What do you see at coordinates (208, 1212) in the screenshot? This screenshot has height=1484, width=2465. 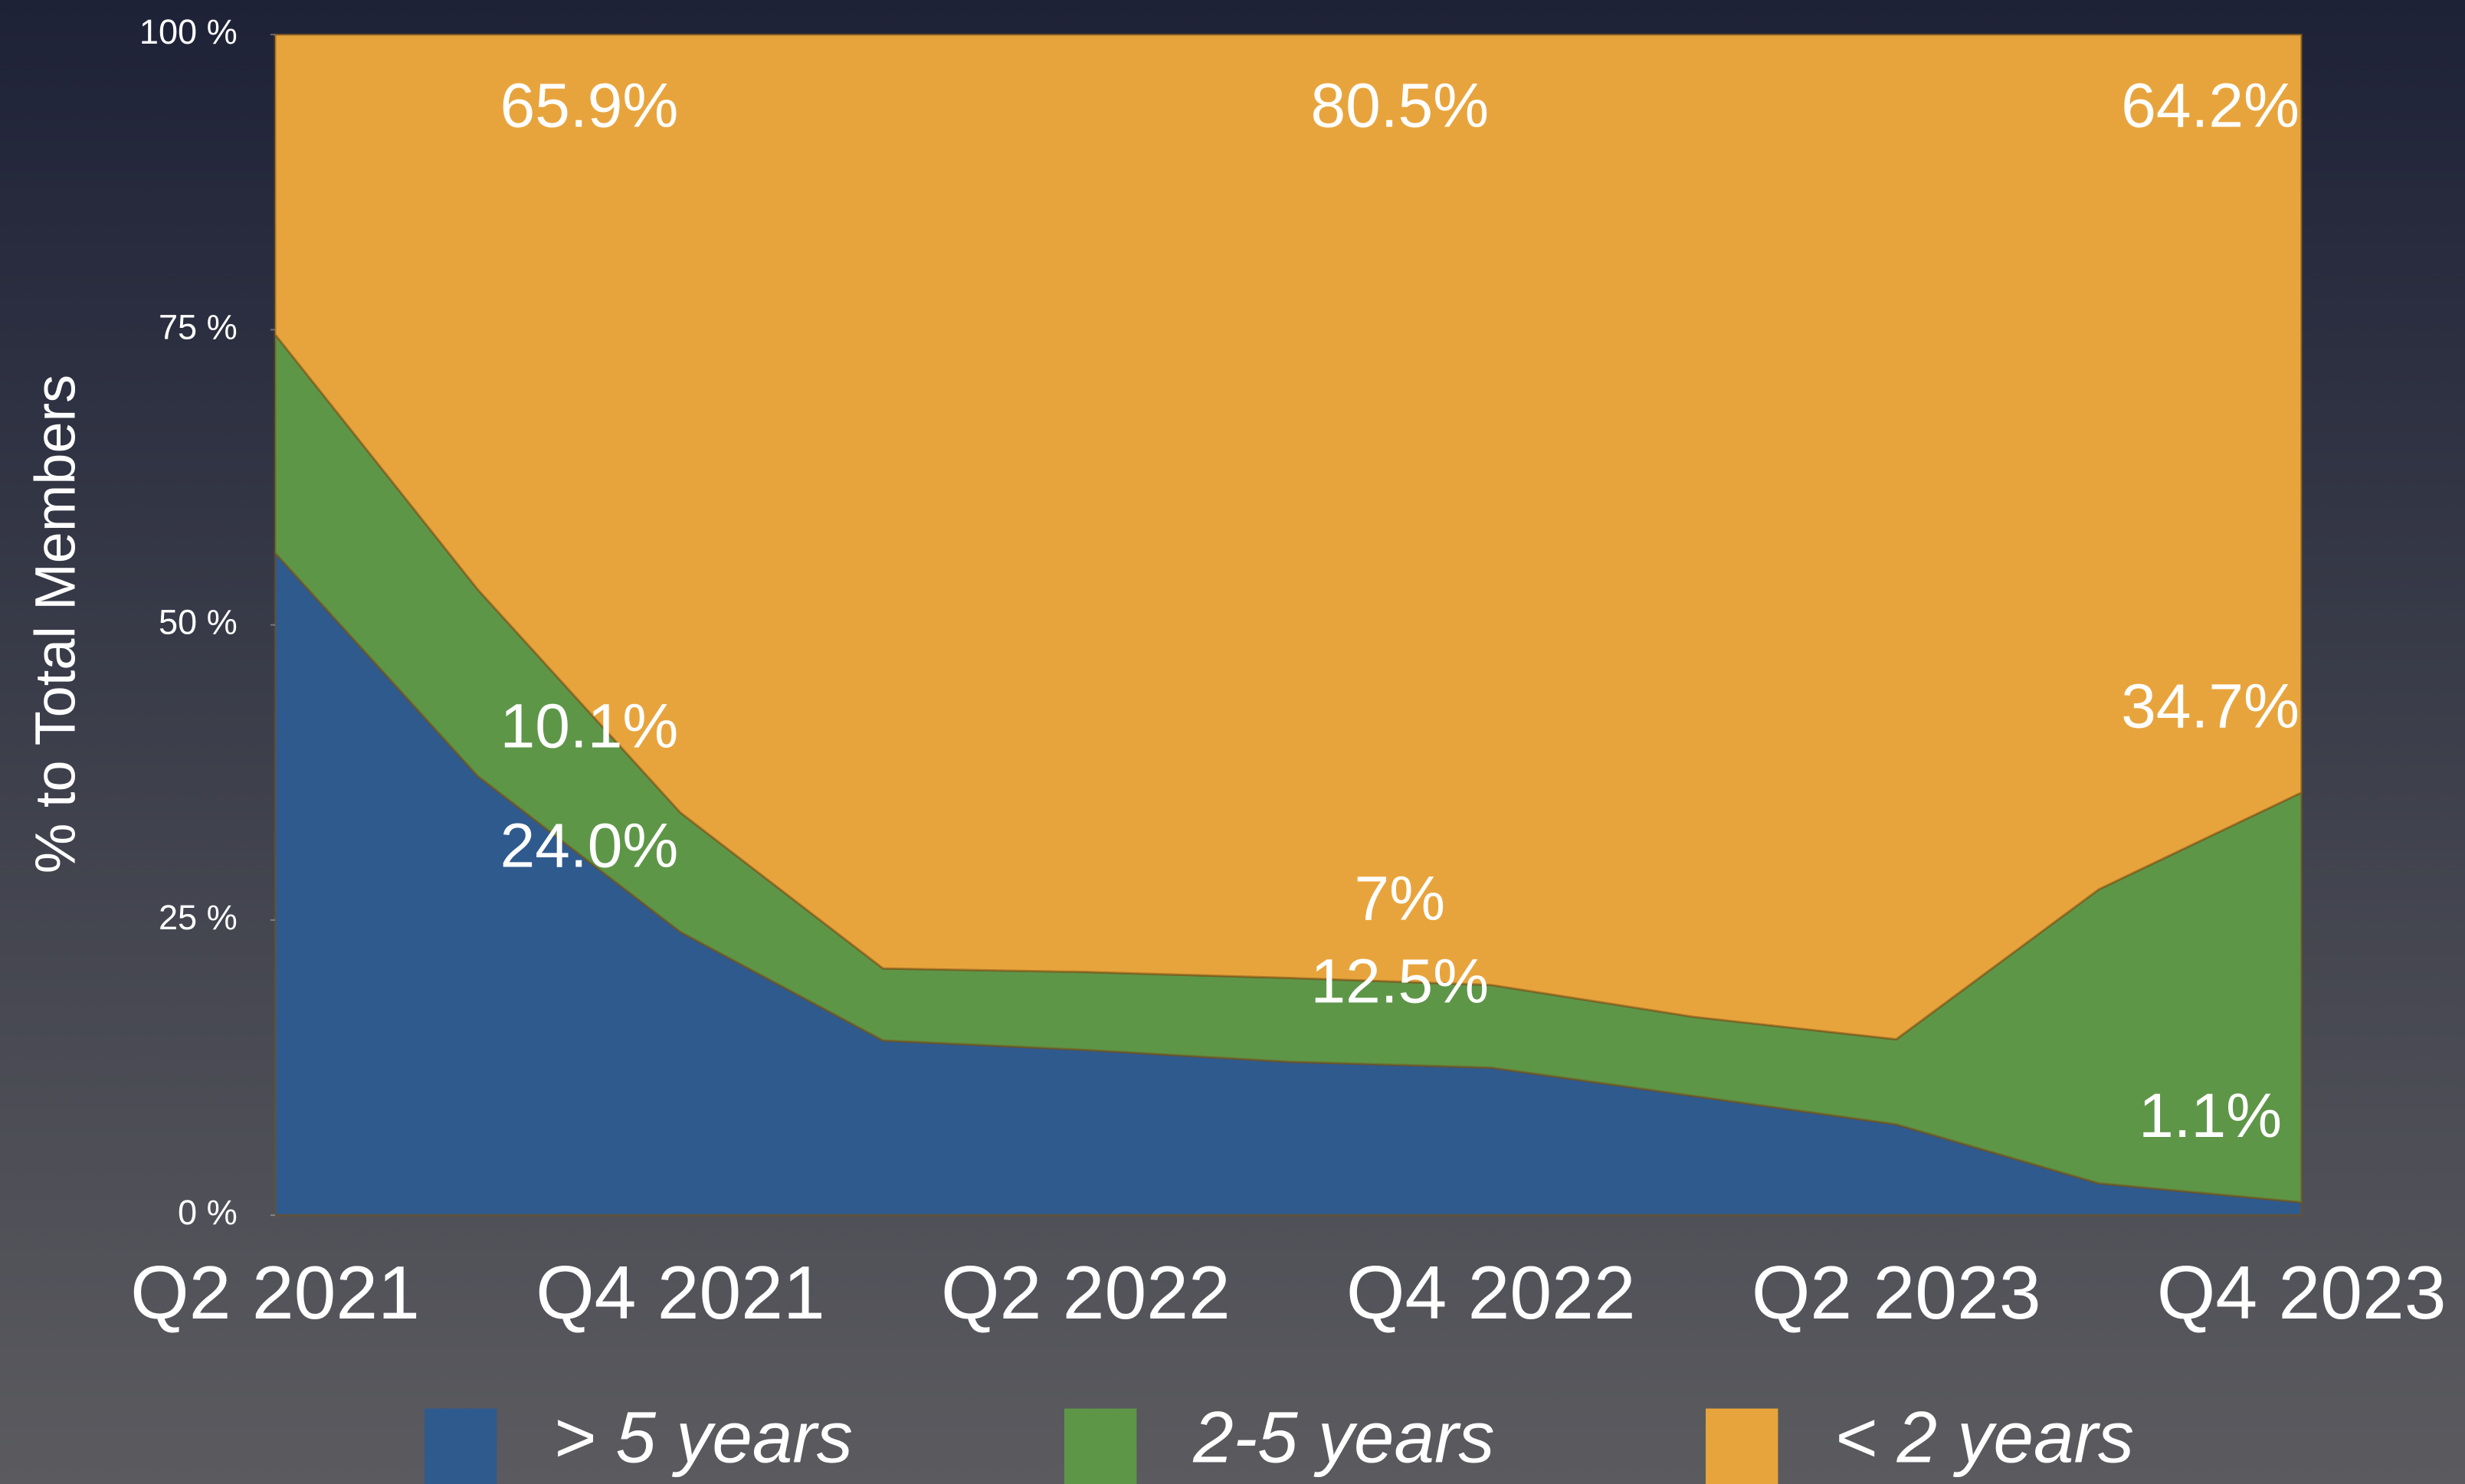 I see `y-tick-label: 0 %` at bounding box center [208, 1212].